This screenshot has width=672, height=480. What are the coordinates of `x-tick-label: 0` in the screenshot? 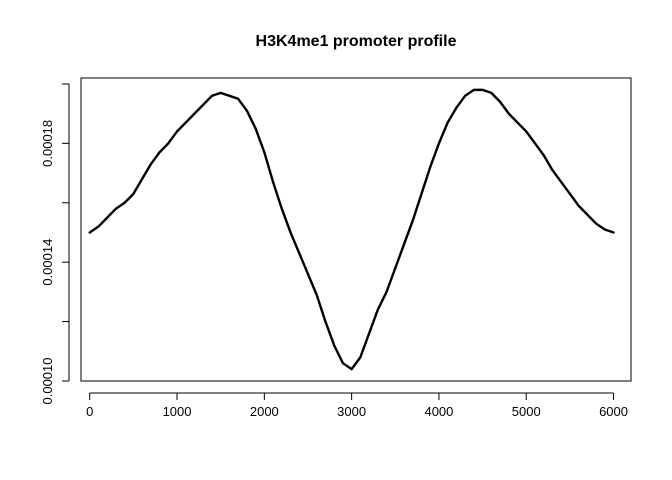 It's located at (89, 411).